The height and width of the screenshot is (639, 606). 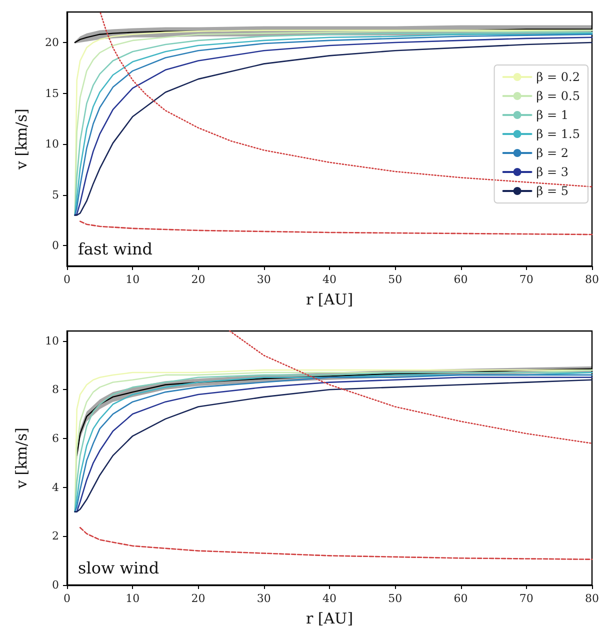 I want to click on y-tick-label: 4, so click(x=55, y=487).